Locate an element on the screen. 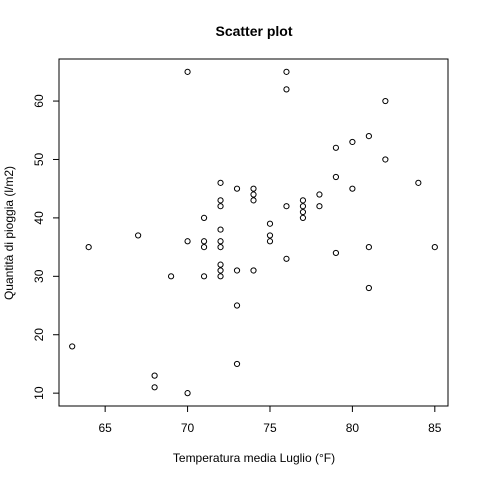  y-tick-label: 60 is located at coordinates (39, 101).